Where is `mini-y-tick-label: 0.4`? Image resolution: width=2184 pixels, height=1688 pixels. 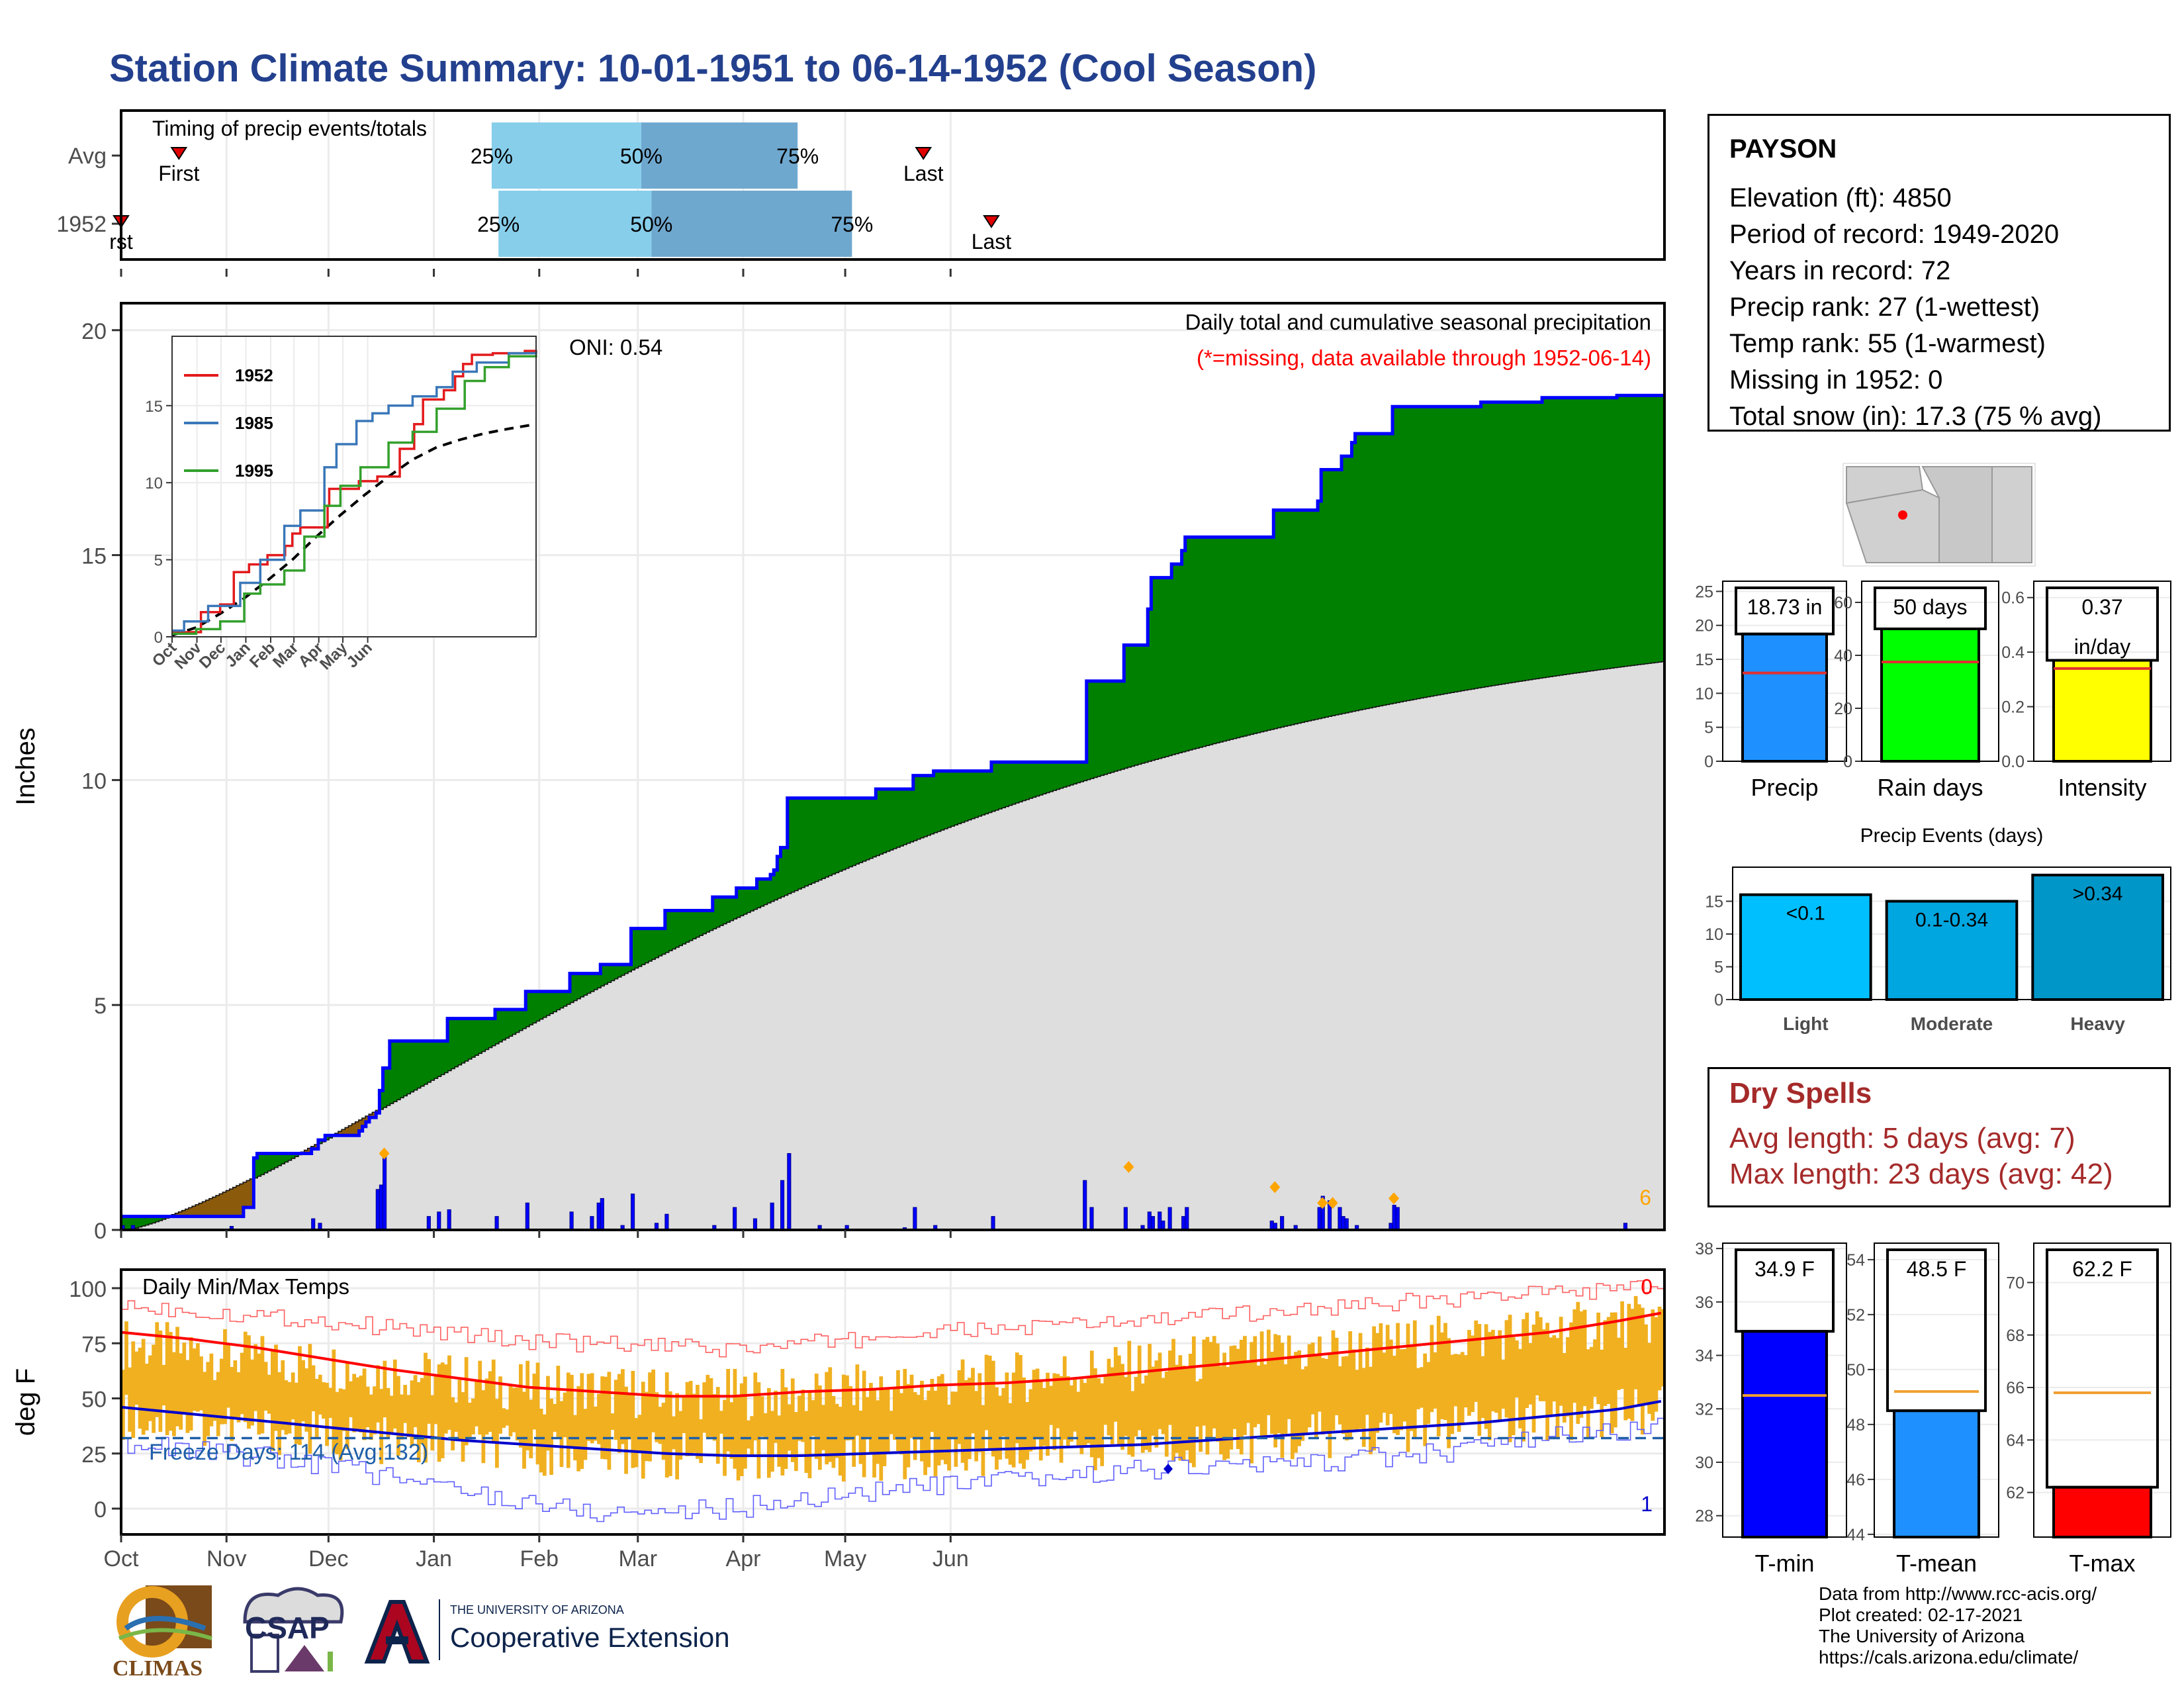 mini-y-tick-label: 0.4 is located at coordinates (2013, 652).